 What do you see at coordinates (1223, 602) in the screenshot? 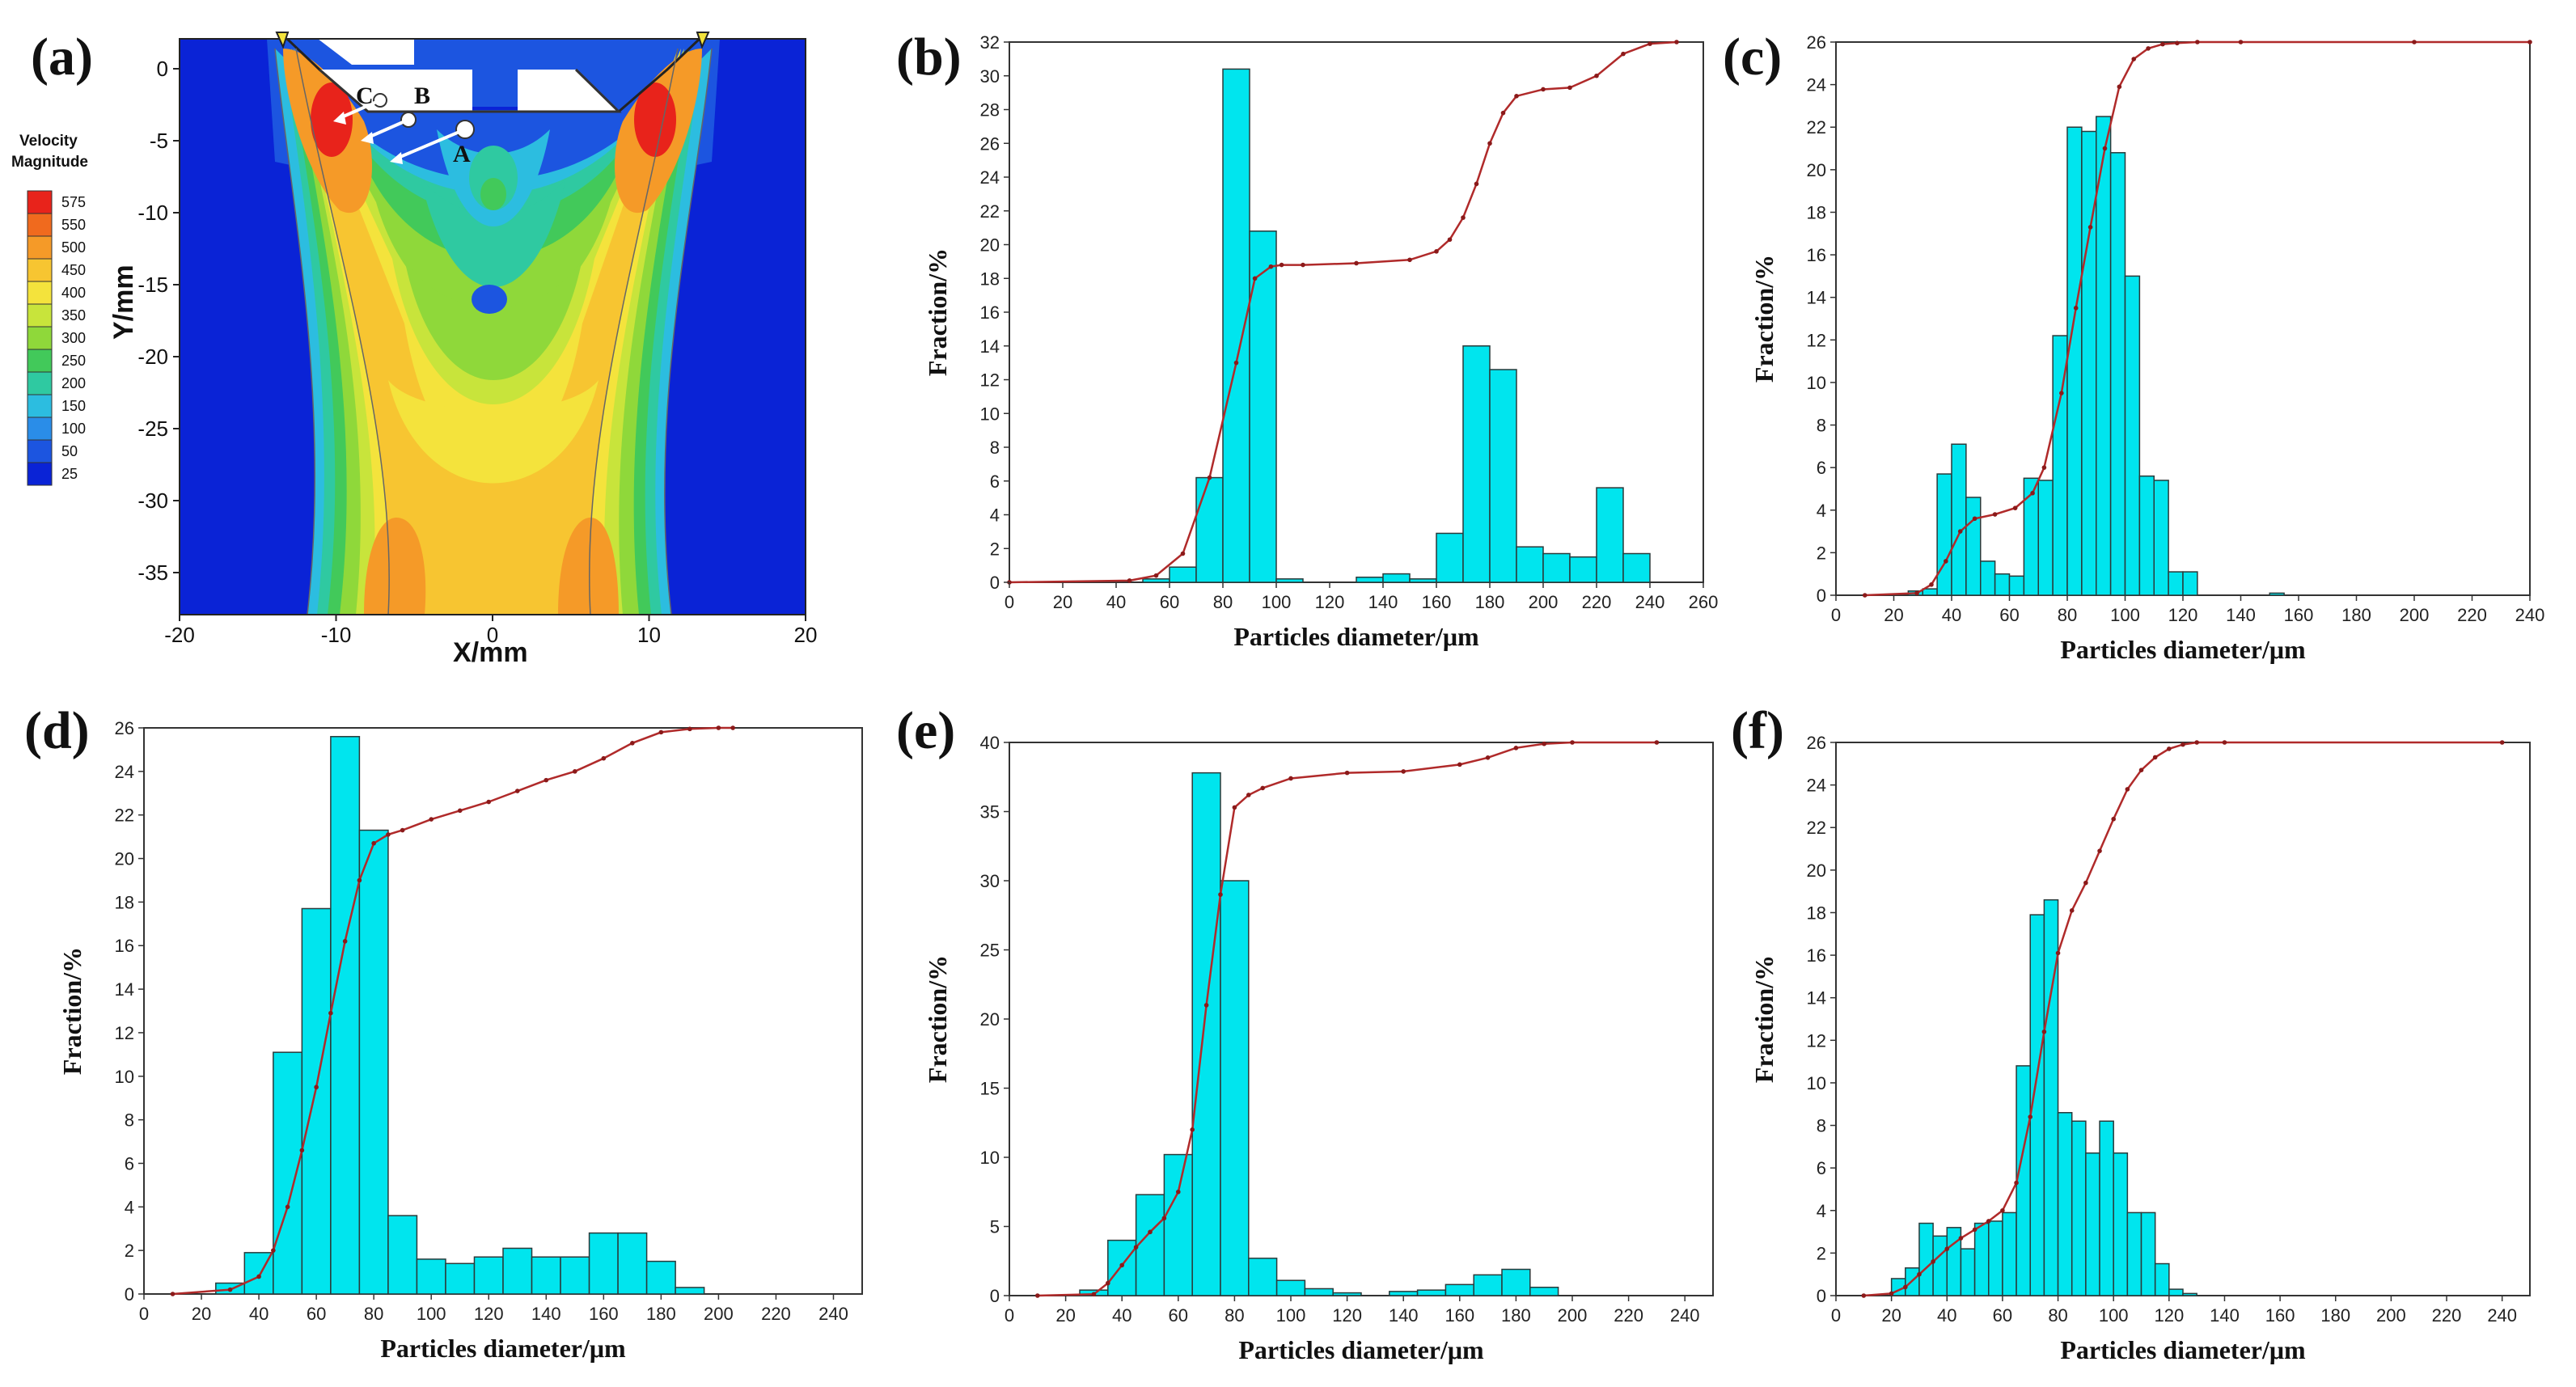
I see `x-tick-label: 80` at bounding box center [1223, 602].